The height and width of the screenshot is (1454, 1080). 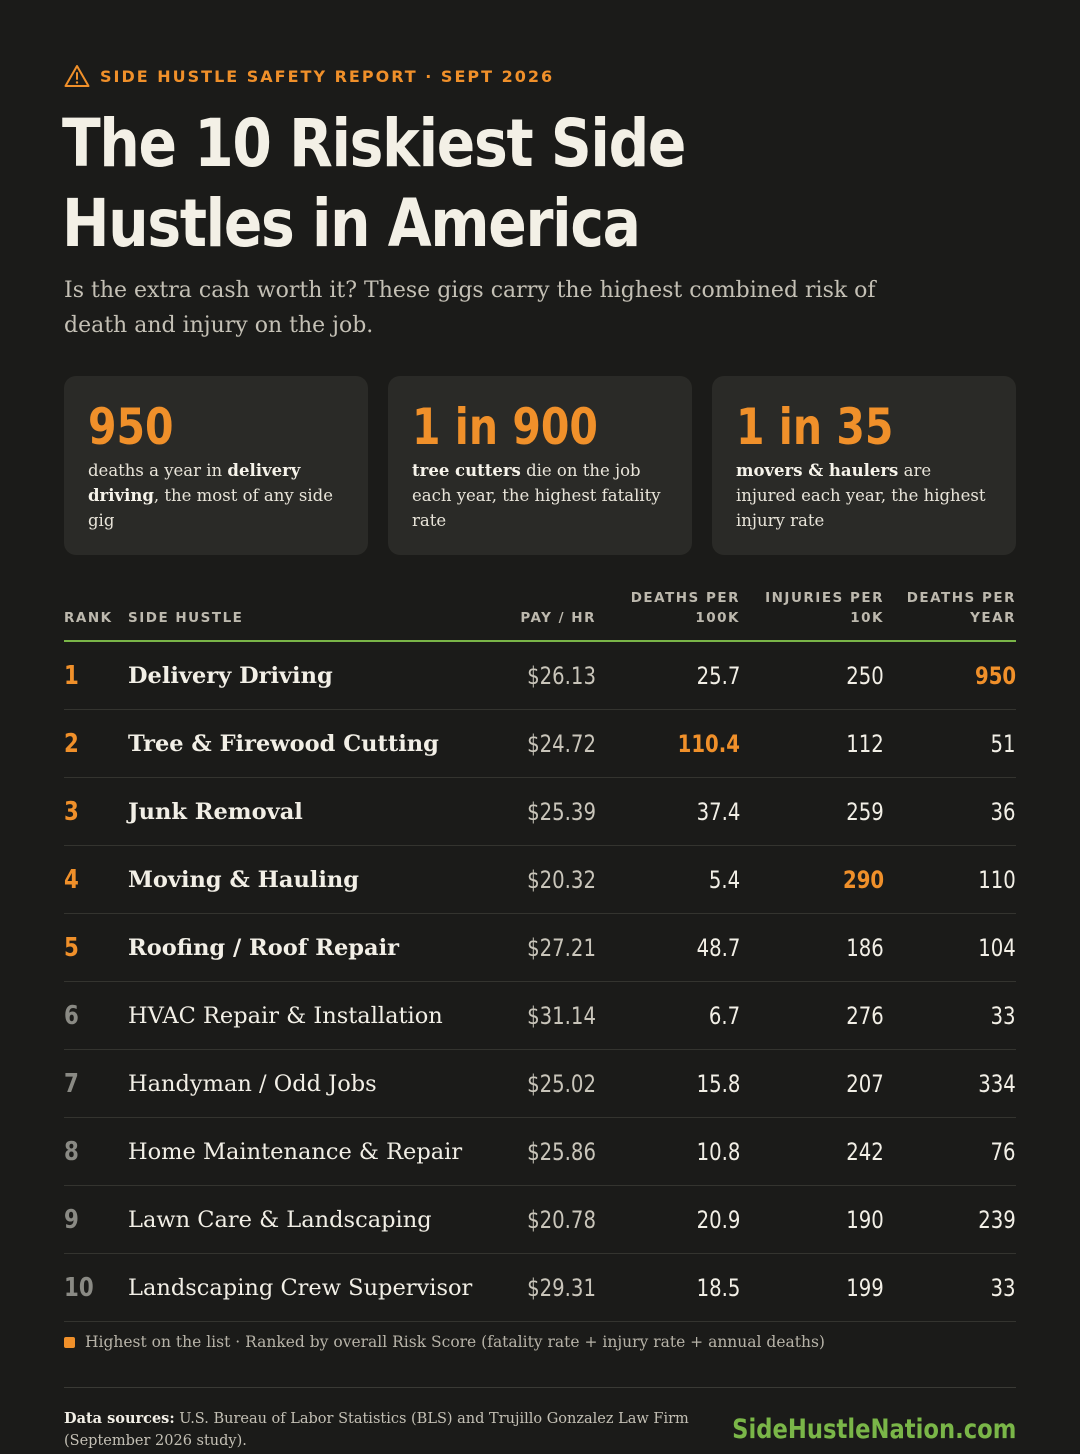 What do you see at coordinates (718, 675) in the screenshot?
I see `deaths-per-100k-cell: 25.7` at bounding box center [718, 675].